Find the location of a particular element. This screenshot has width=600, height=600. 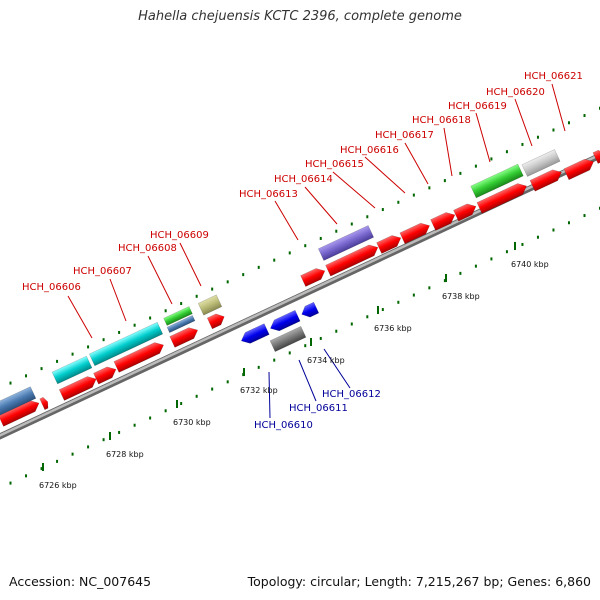

gene-label-forward: HCH_06613 is located at coordinates (268, 194).